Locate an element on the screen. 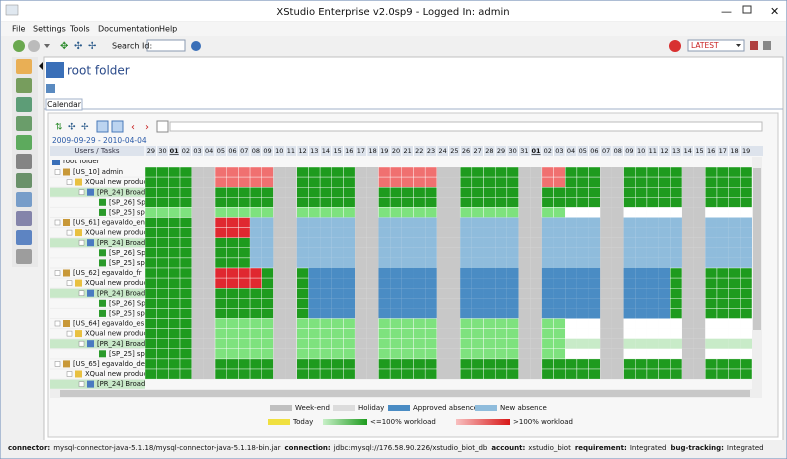 Image resolution: width=787 pixels, height=459 pixels. back-button is located at coordinates (19, 46).